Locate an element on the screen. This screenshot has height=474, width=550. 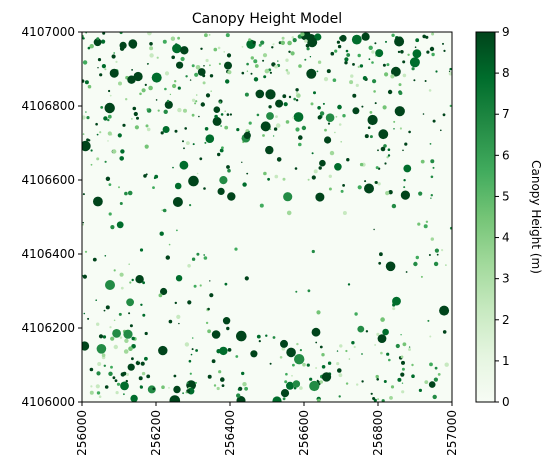
x-tick-label: 256000 is located at coordinates (82, 433).